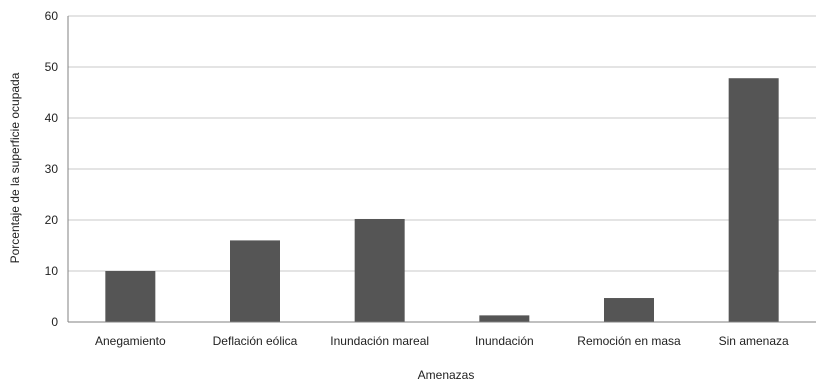  What do you see at coordinates (379, 341) in the screenshot?
I see `x-tick-label: Inundación mareal` at bounding box center [379, 341].